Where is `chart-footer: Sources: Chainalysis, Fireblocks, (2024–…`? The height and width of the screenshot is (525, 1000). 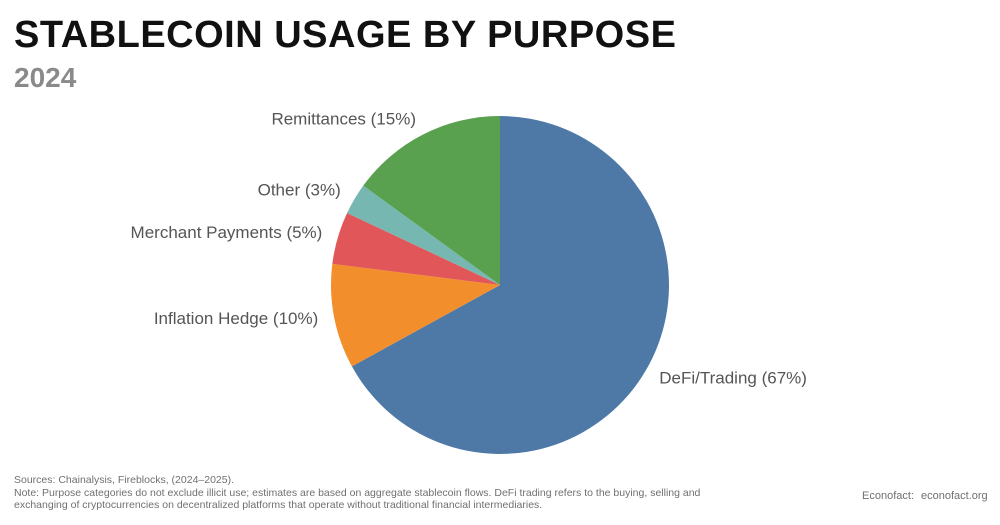
chart-footer: Sources: Chainalysis, Fireblocks, (2024–… is located at coordinates (394, 493).